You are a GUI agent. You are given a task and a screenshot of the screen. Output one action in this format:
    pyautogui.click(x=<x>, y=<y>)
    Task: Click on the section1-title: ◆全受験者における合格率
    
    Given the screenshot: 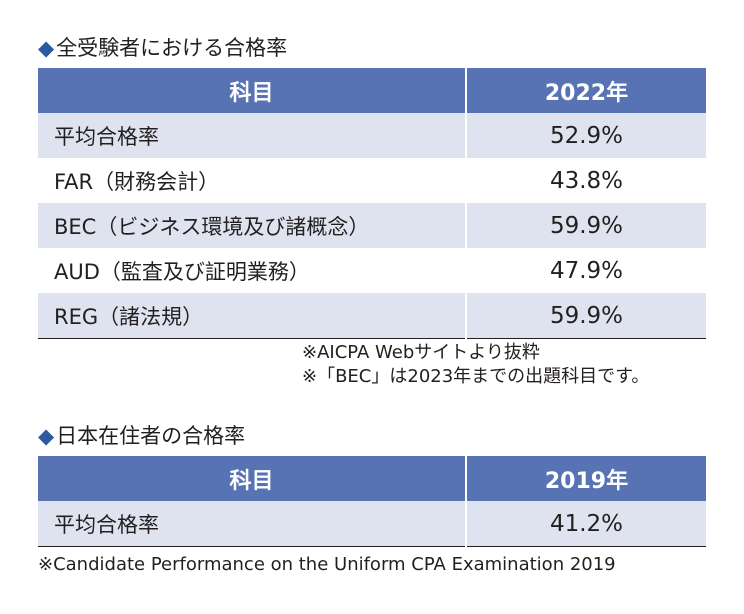 What is the action you would take?
    pyautogui.click(x=162, y=48)
    